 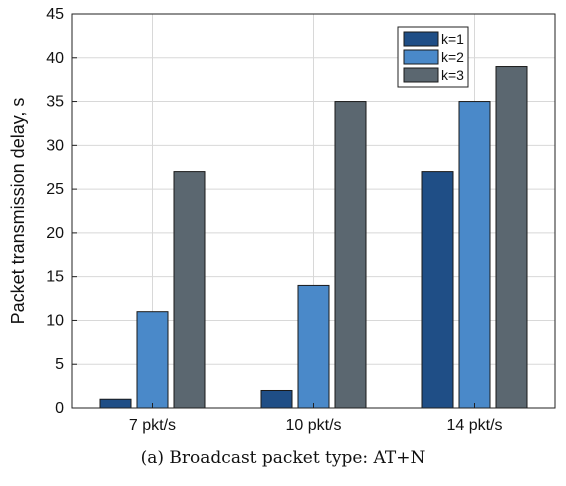 I want to click on legend-label: k=1, so click(x=452, y=39).